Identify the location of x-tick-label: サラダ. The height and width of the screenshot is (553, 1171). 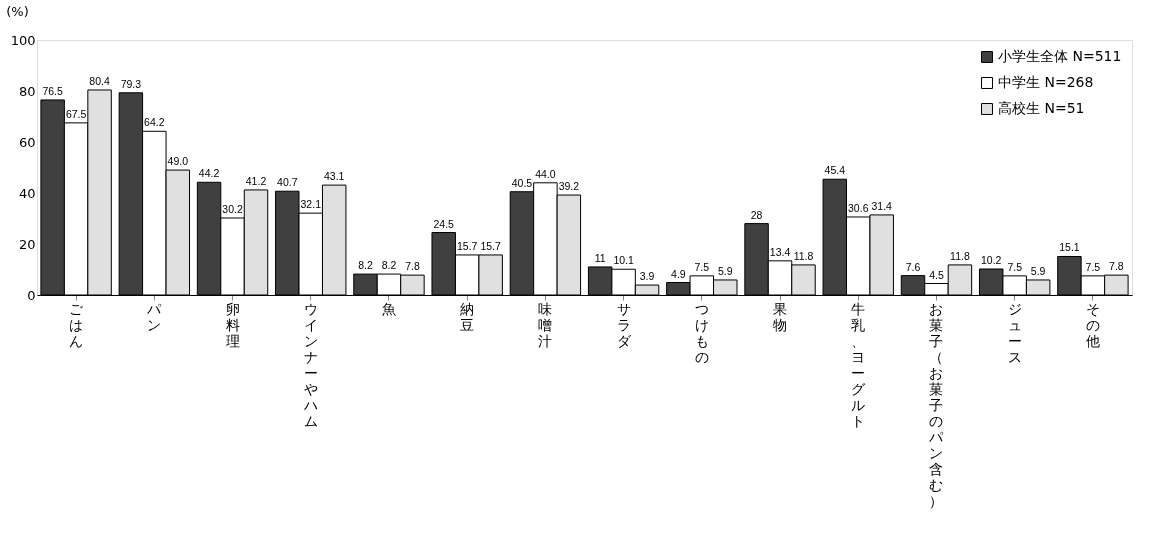
(624, 324).